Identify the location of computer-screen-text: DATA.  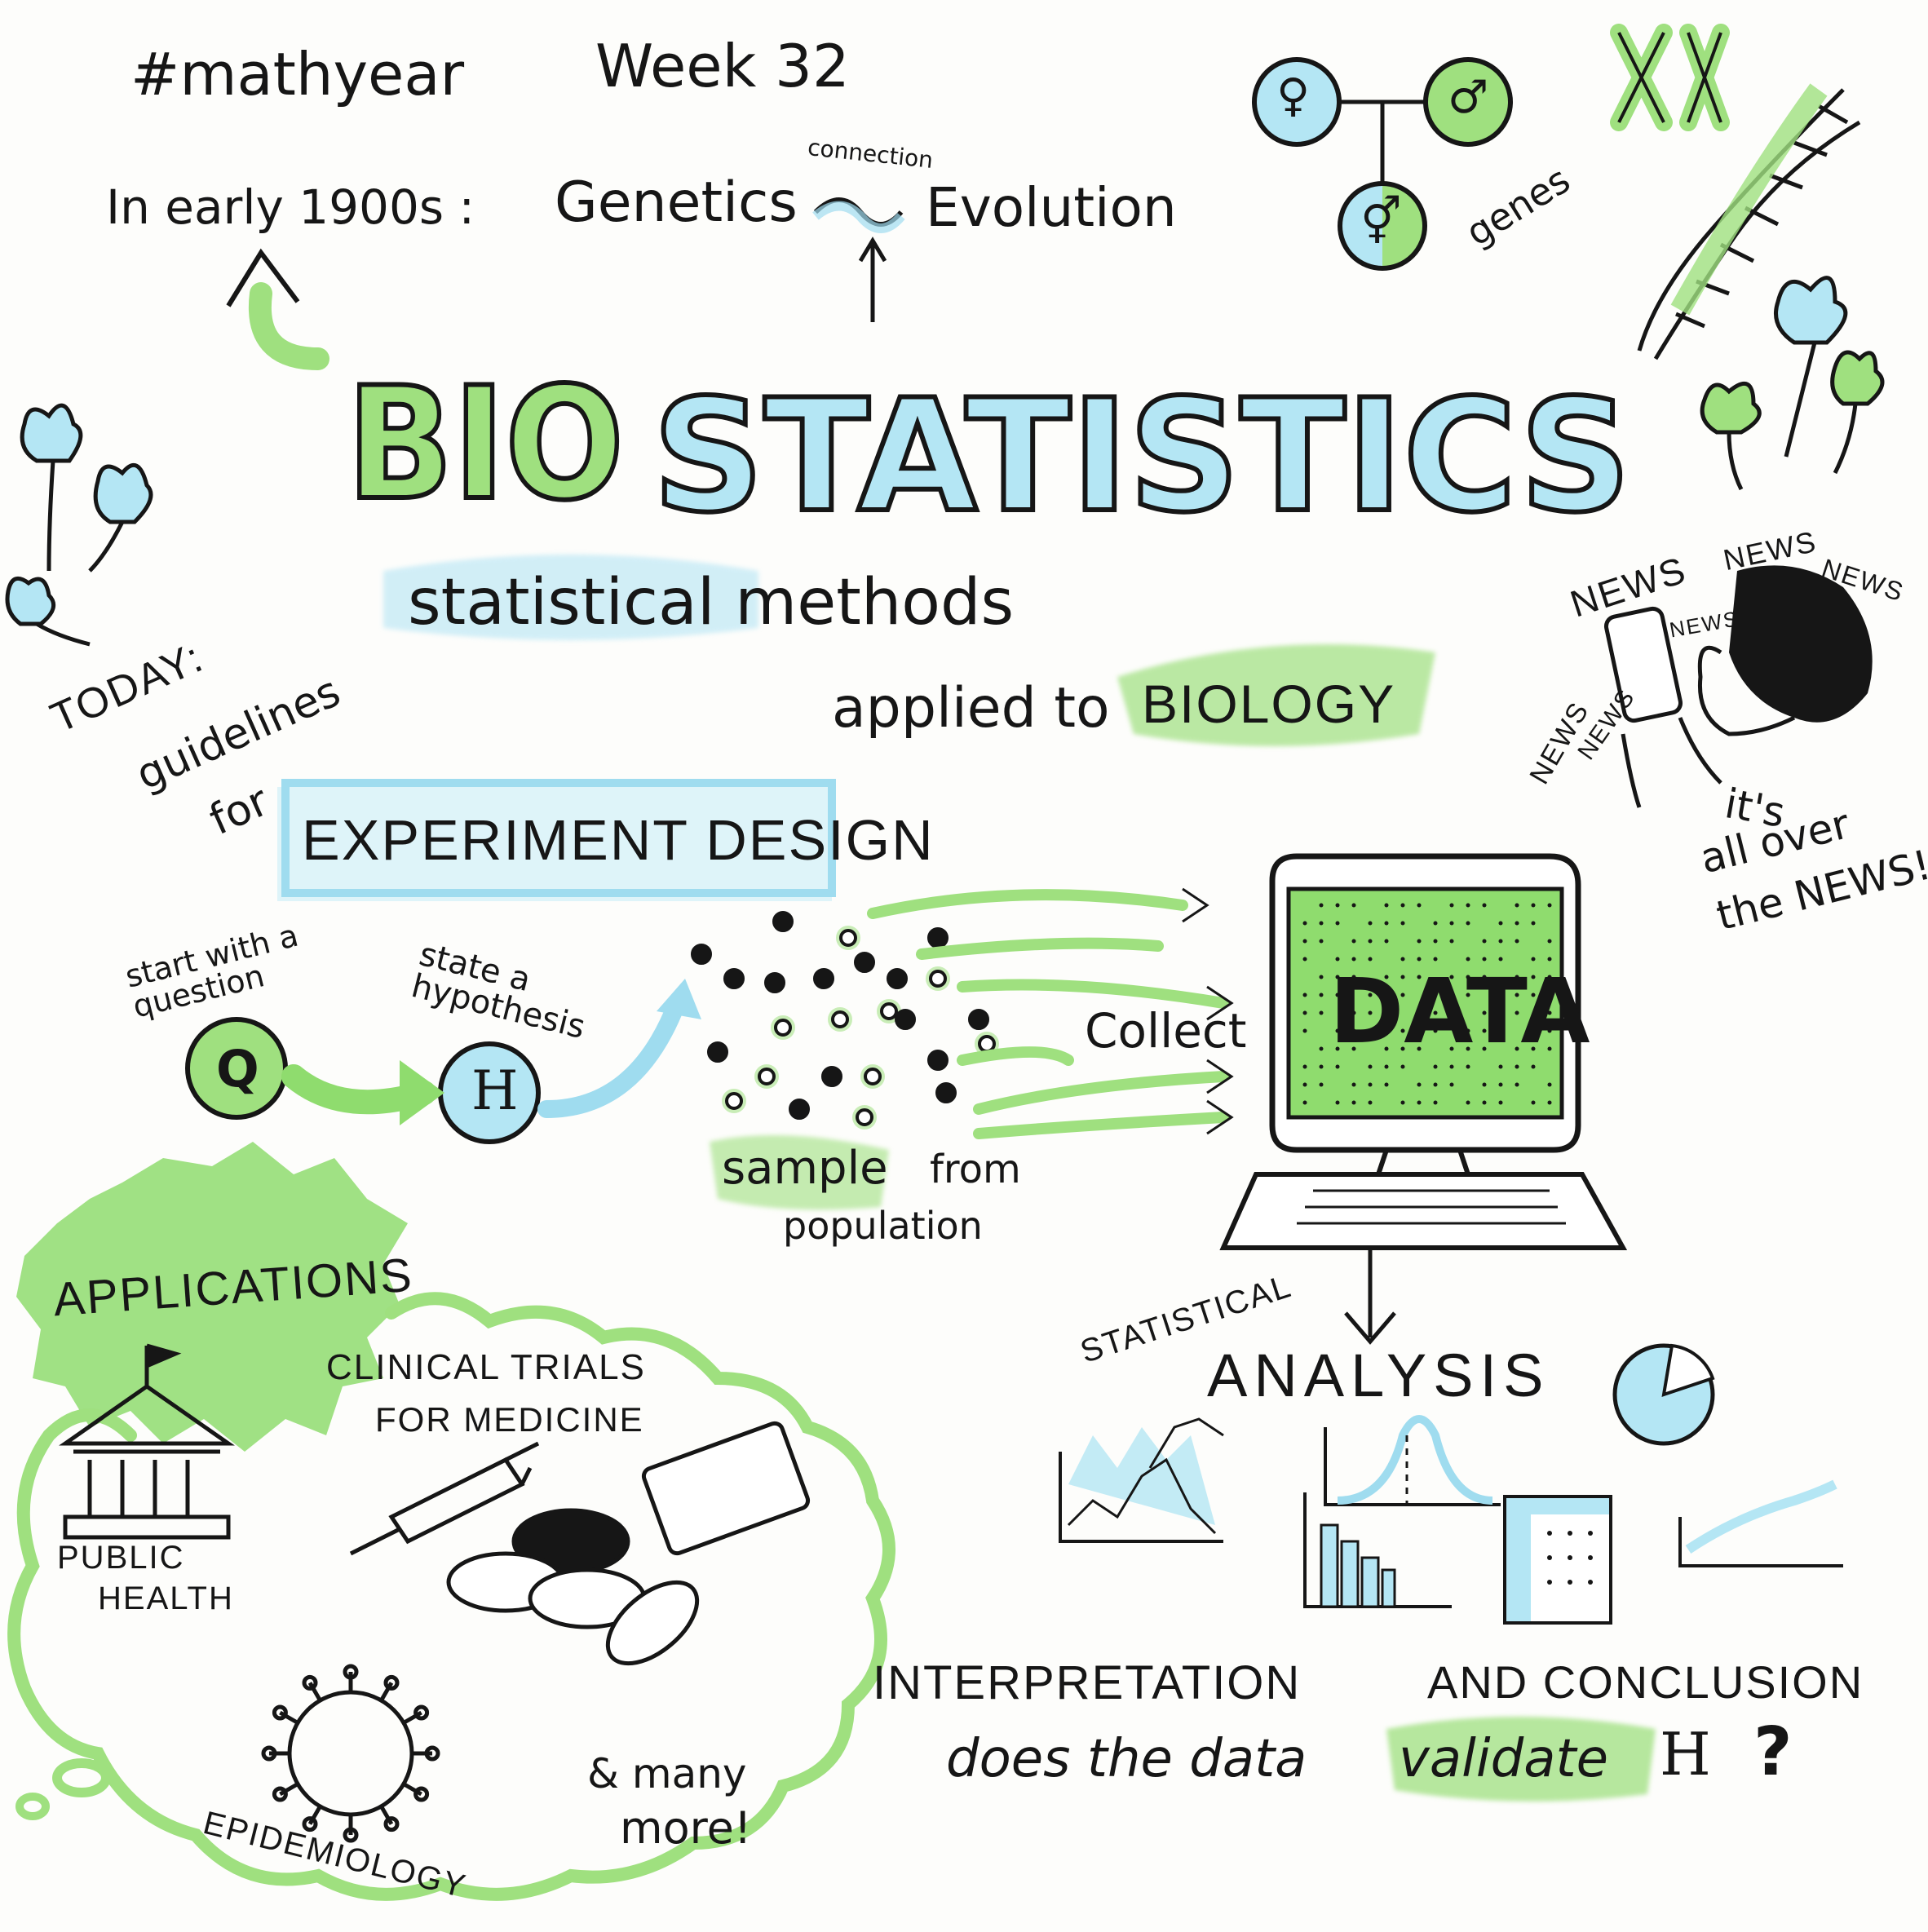
(1460, 1011).